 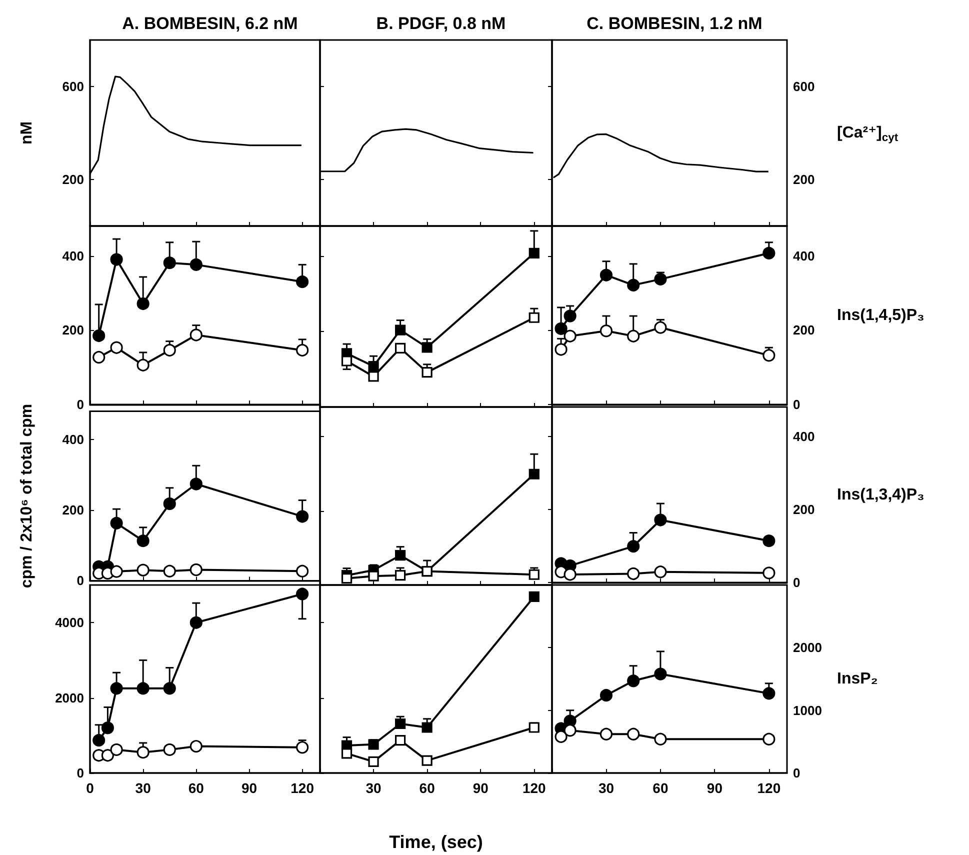 I want to click on y-axis-title: InsP₂, so click(x=857, y=679).